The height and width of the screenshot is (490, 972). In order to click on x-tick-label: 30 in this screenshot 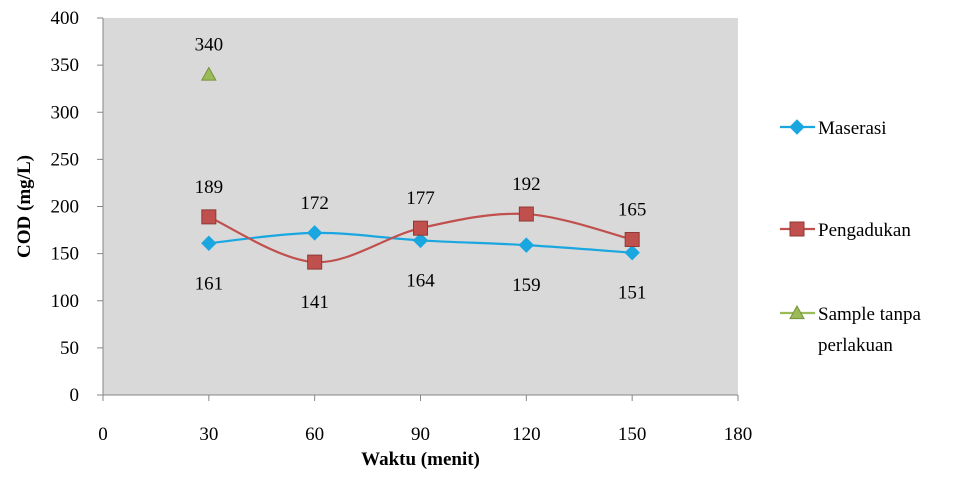, I will do `click(208, 434)`.